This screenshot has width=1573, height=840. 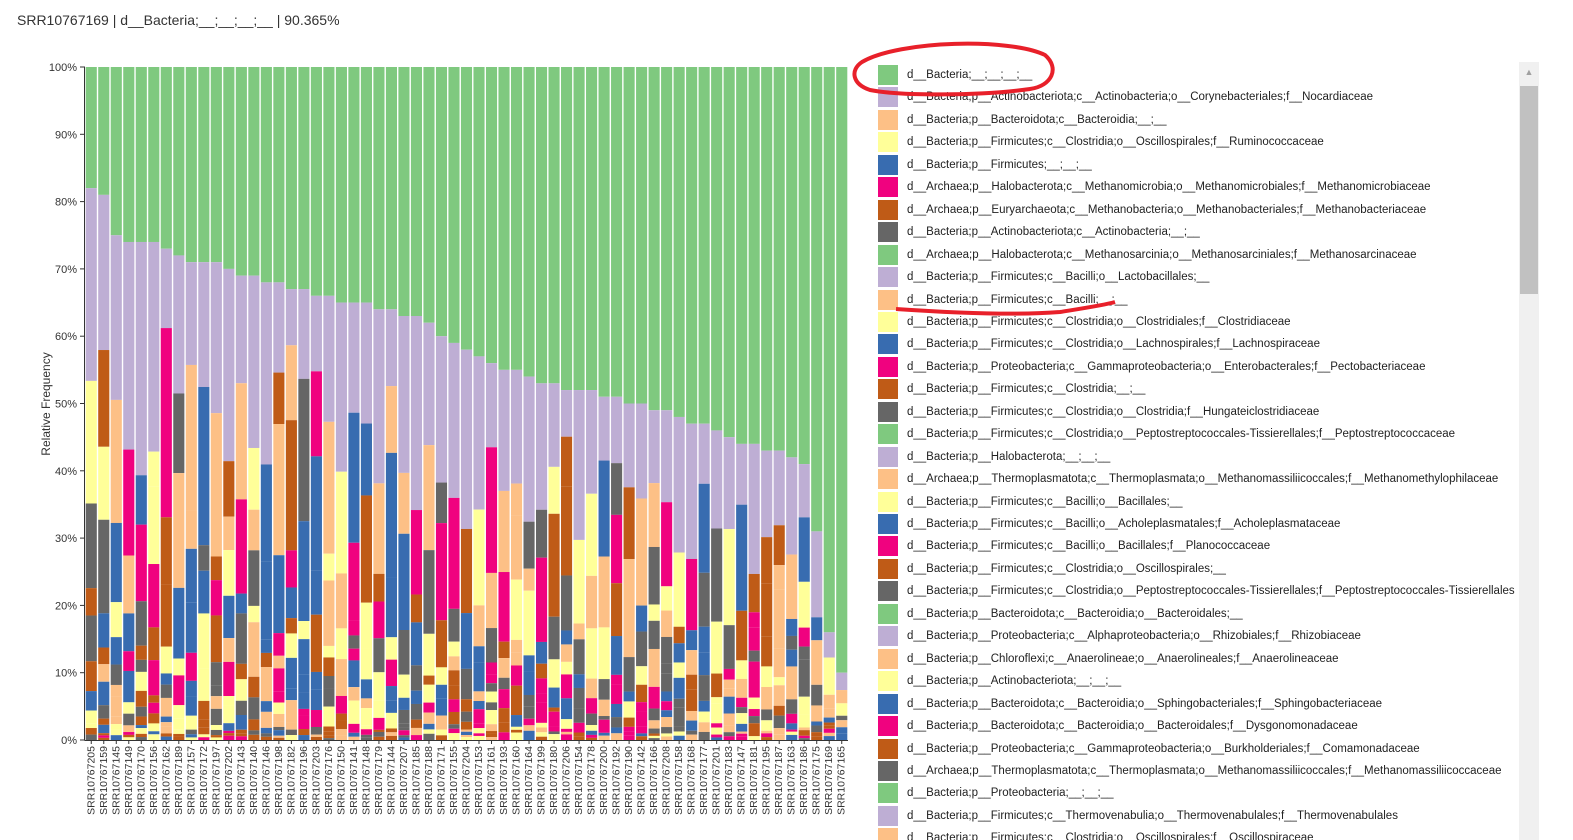 I want to click on legend-item: d__Bacteria;__;__;__;__, so click(x=955, y=75).